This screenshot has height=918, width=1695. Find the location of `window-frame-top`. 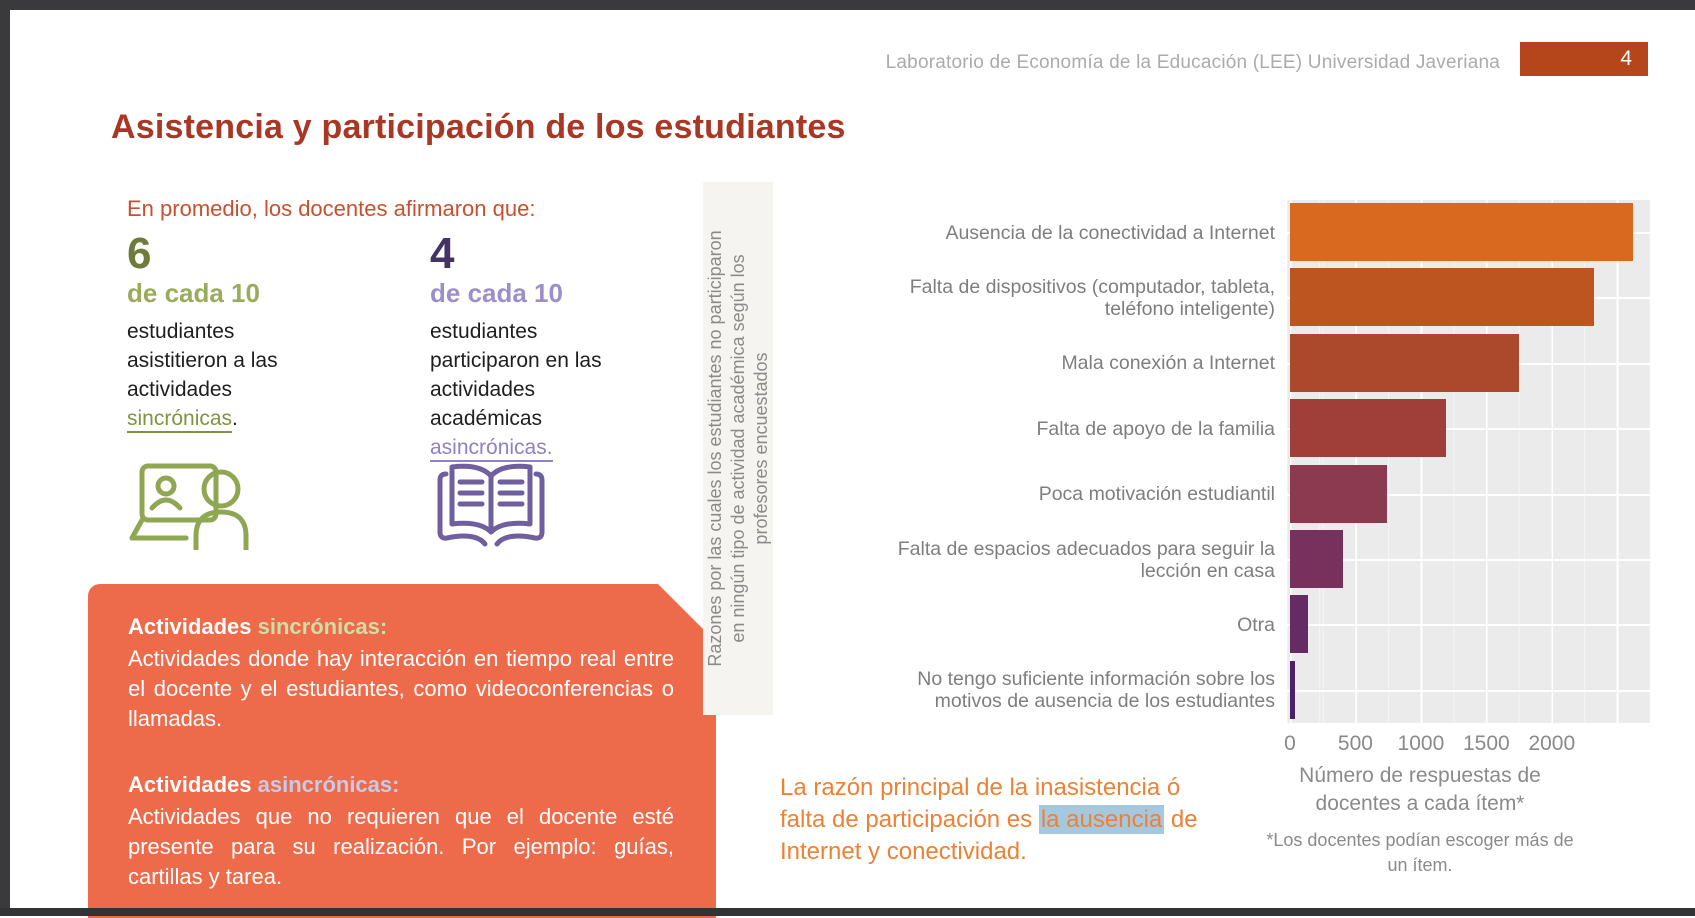

window-frame-top is located at coordinates (847, 5).